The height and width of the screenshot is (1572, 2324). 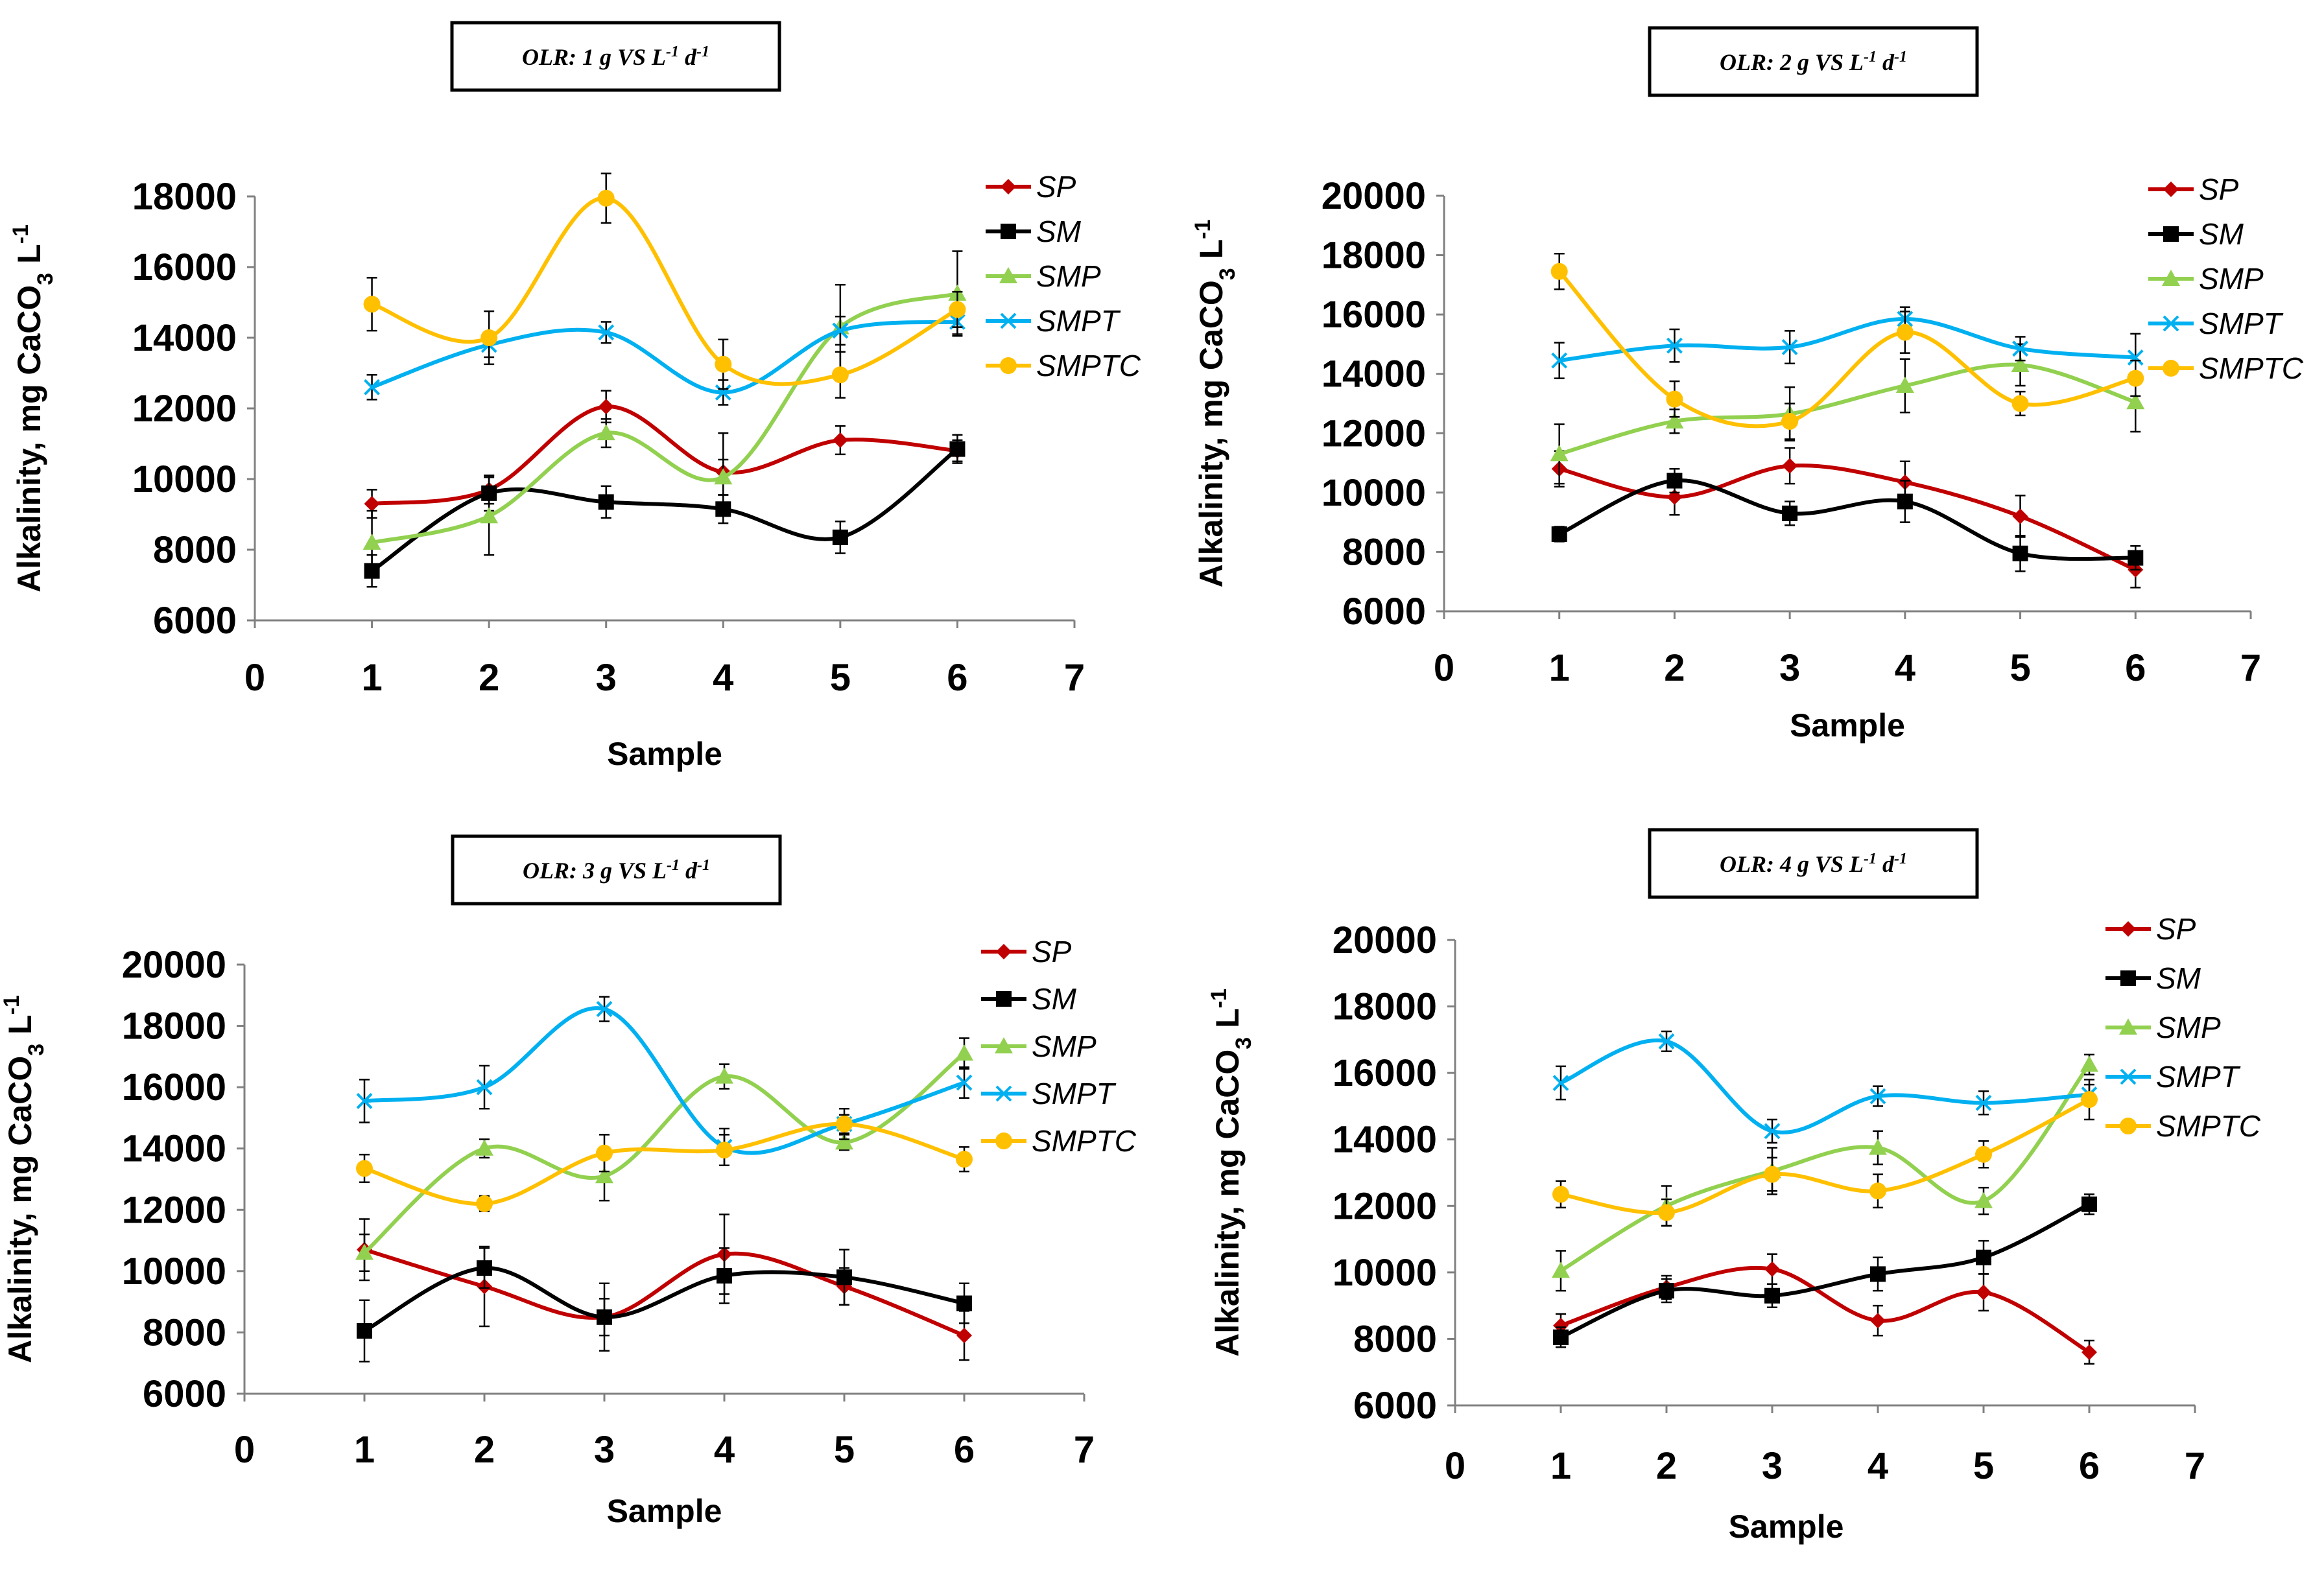 What do you see at coordinates (184, 1332) in the screenshot?
I see `y-tick-label: 8000` at bounding box center [184, 1332].